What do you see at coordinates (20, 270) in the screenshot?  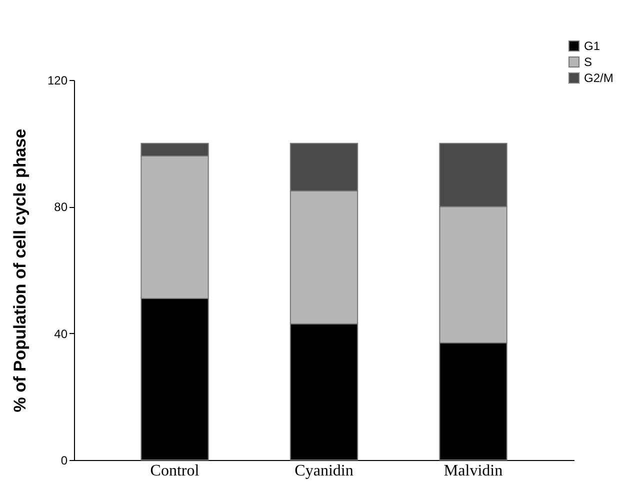 I see `y-axis-title: % of Population of cell cycle phase` at bounding box center [20, 270].